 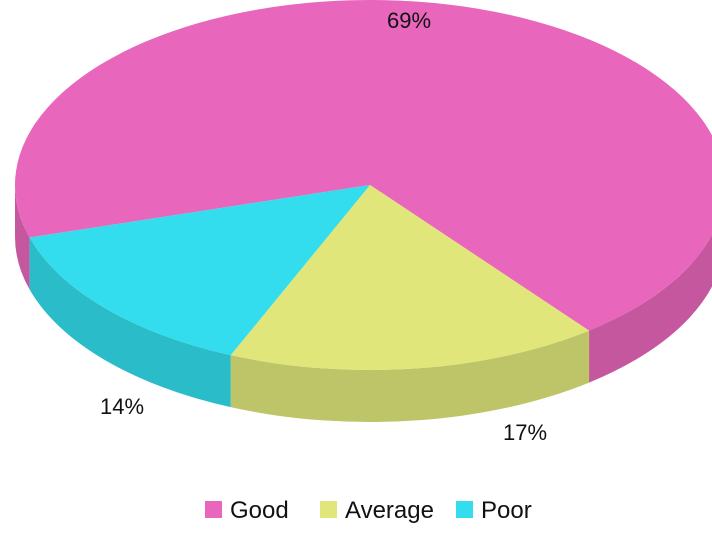 I want to click on legend-label-poor: Poor, so click(x=506, y=510).